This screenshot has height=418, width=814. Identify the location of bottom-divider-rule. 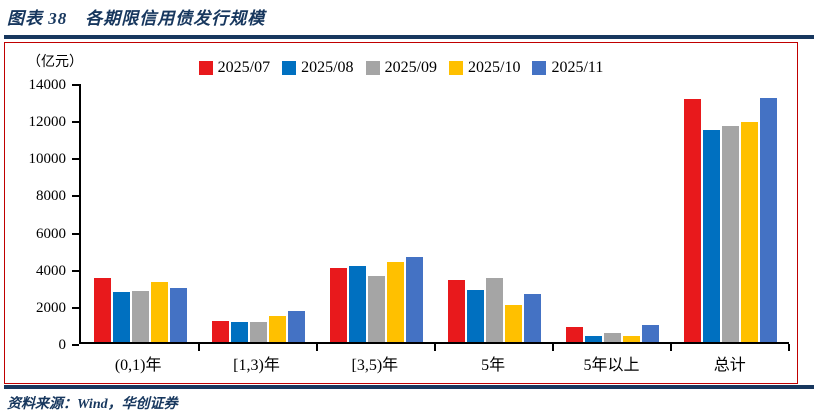
(409, 387).